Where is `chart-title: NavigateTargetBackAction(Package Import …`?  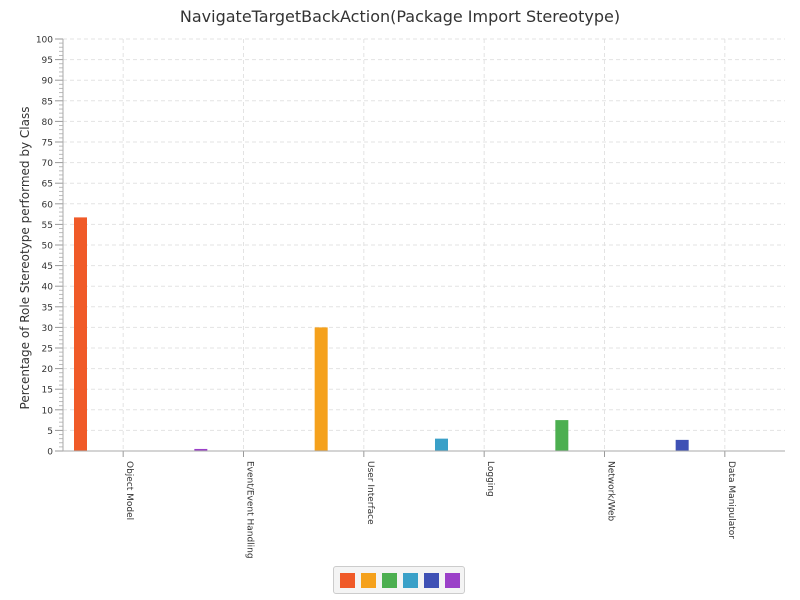
chart-title: NavigateTargetBackAction(Package Import … is located at coordinates (400, 16).